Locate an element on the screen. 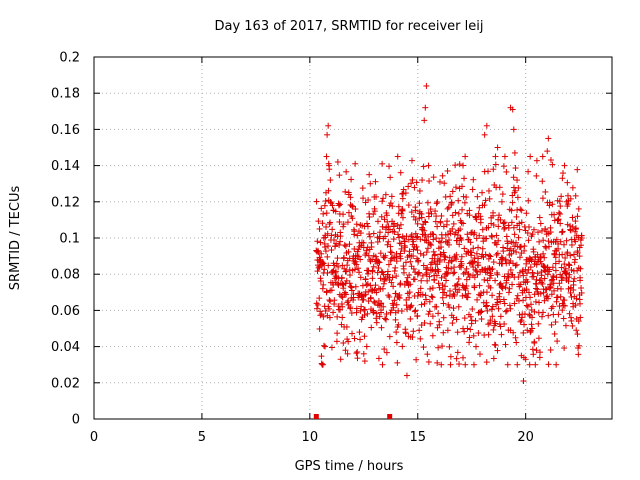  zero-markers is located at coordinates (353, 416).